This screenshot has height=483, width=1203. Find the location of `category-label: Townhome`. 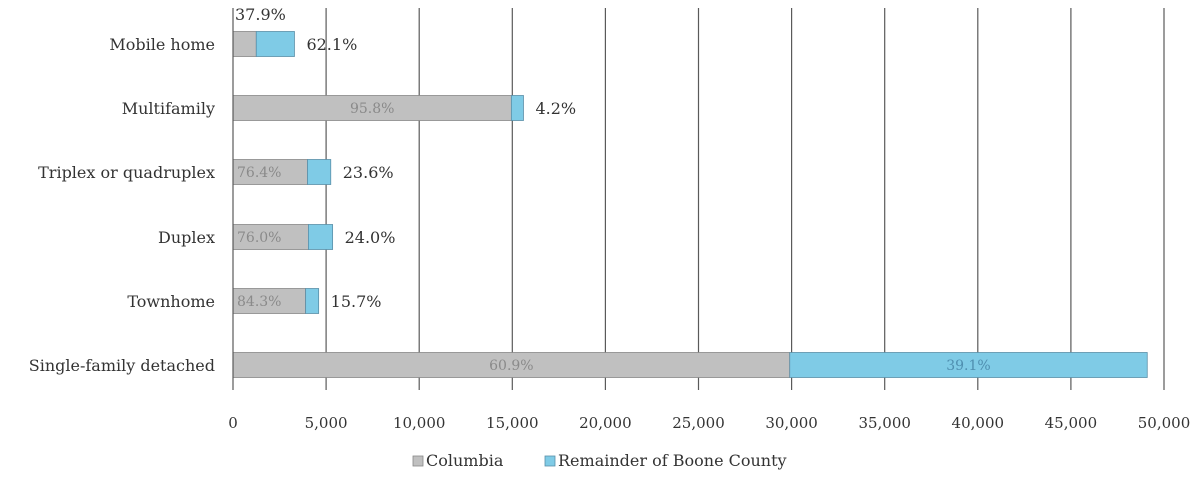

category-label: Townhome is located at coordinates (171, 301).